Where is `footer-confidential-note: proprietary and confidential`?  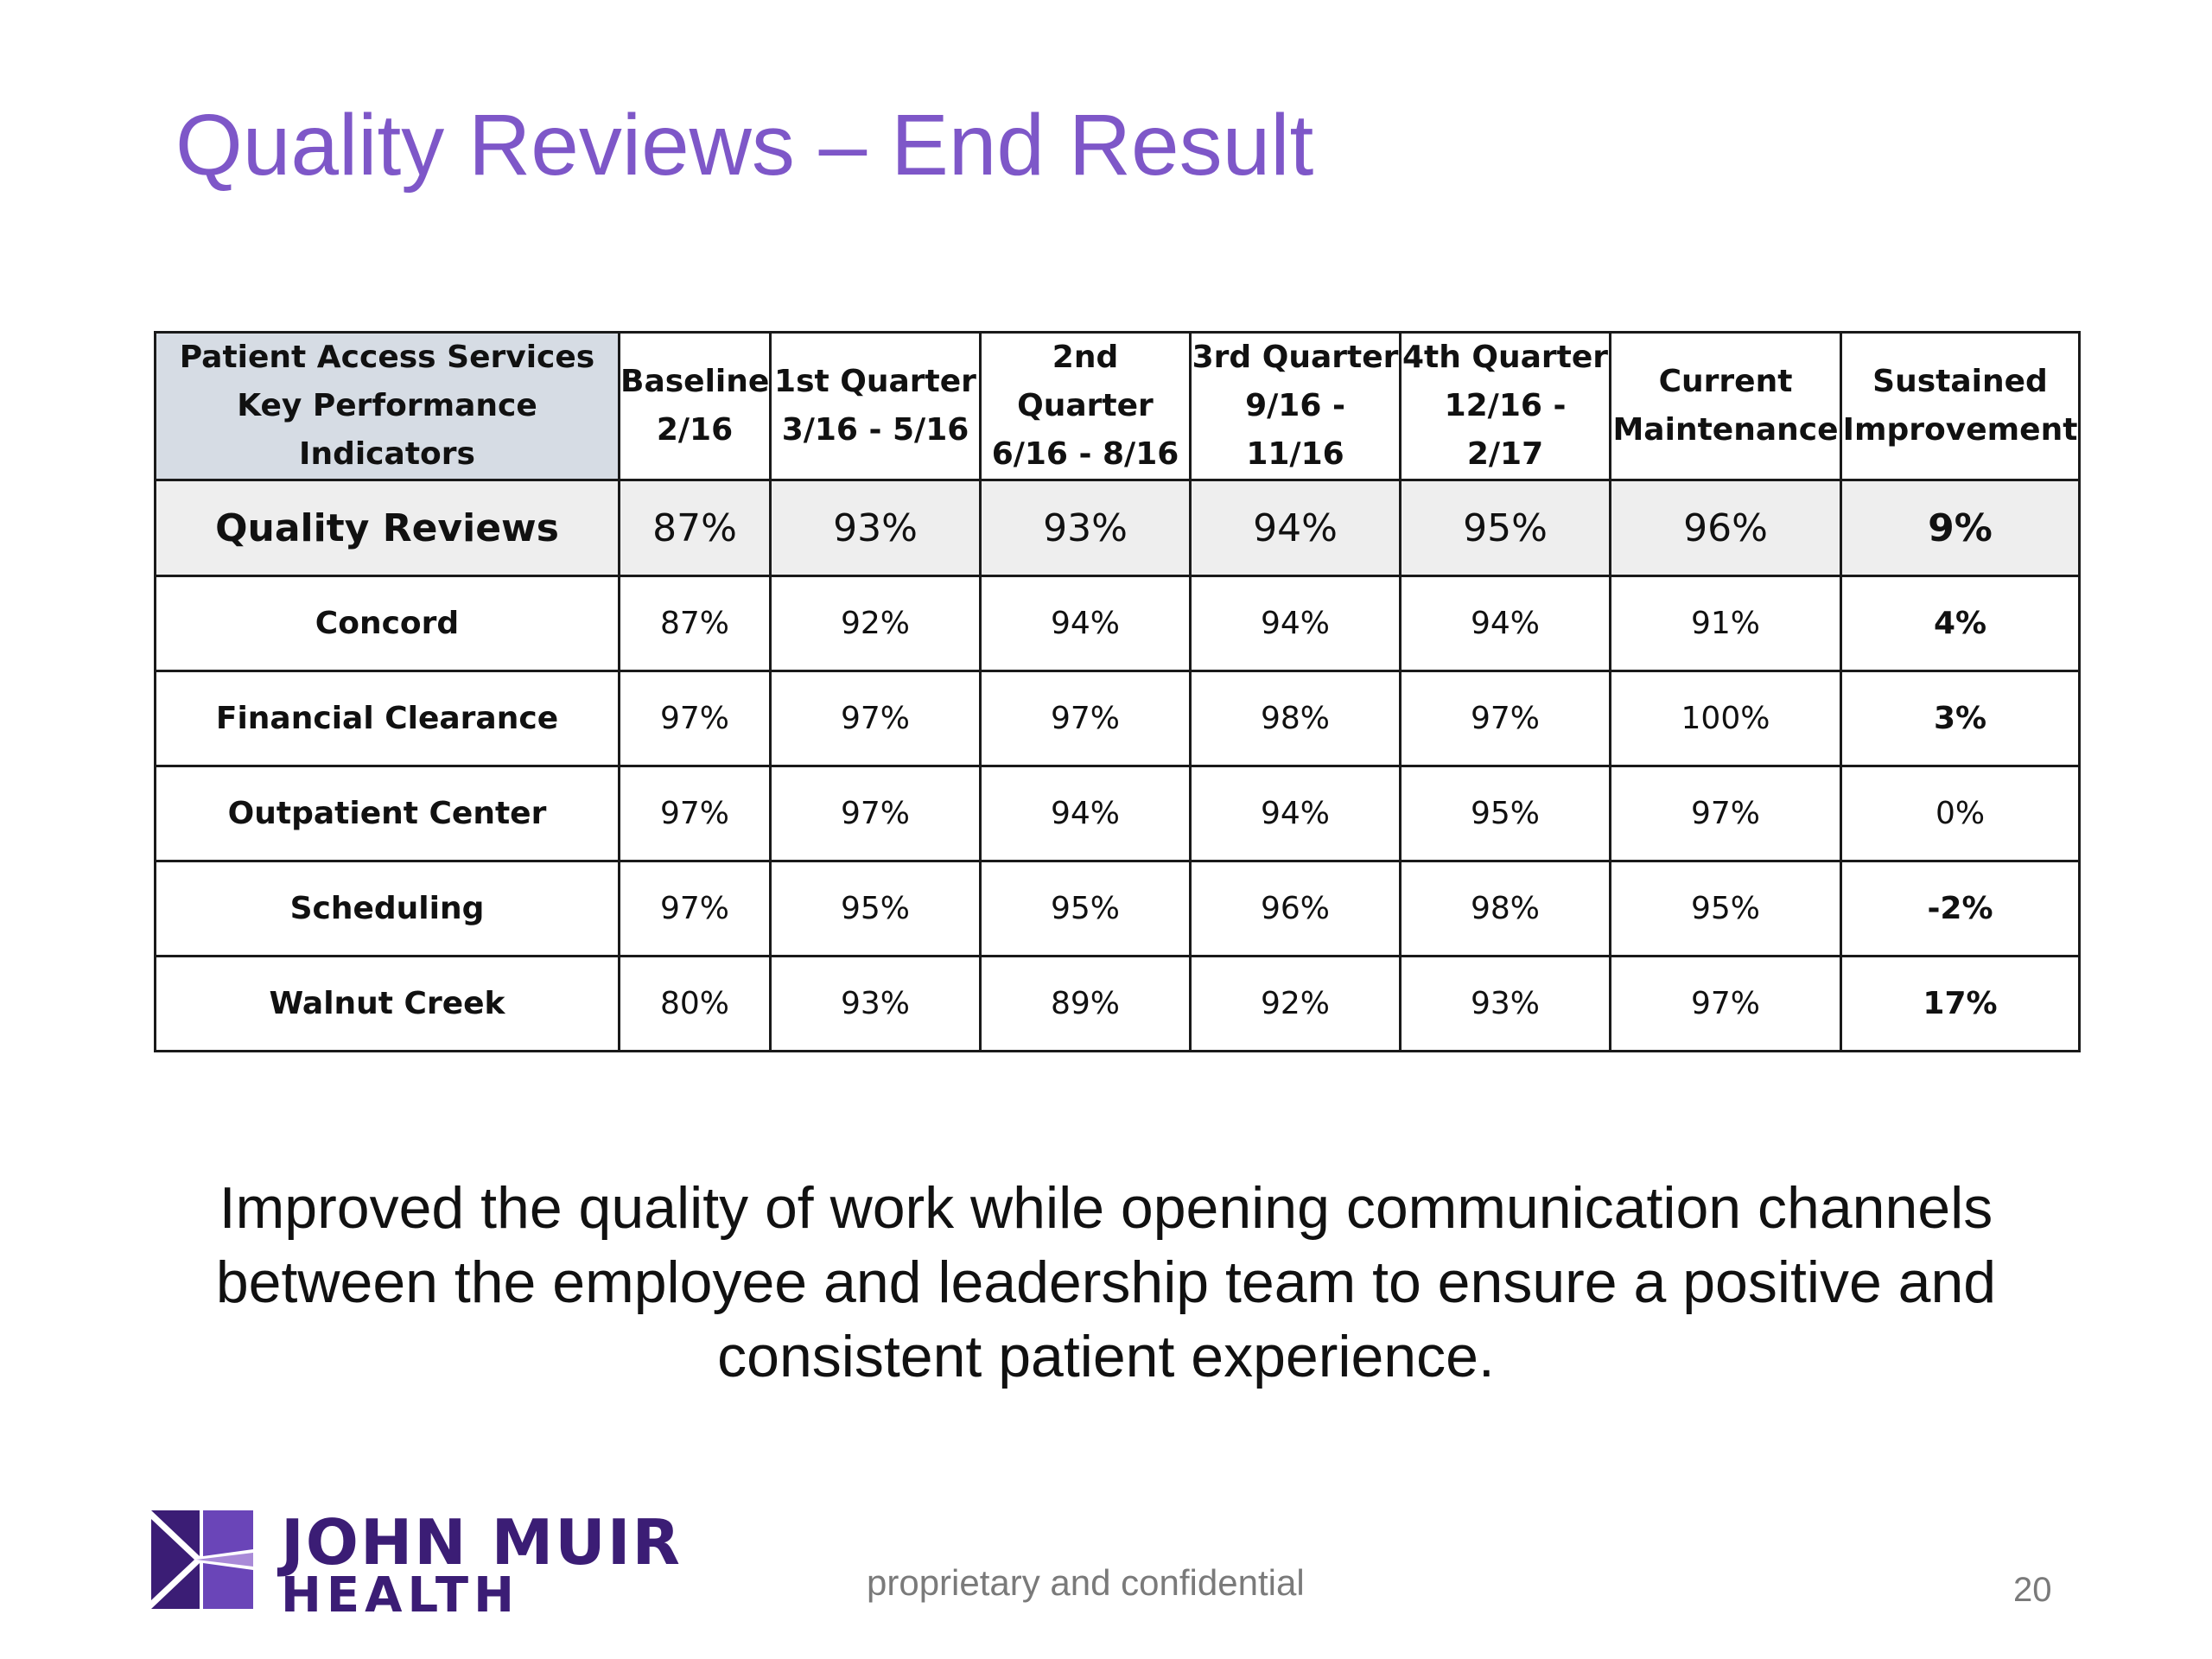 footer-confidential-note: proprietary and confidential is located at coordinates (1086, 1582).